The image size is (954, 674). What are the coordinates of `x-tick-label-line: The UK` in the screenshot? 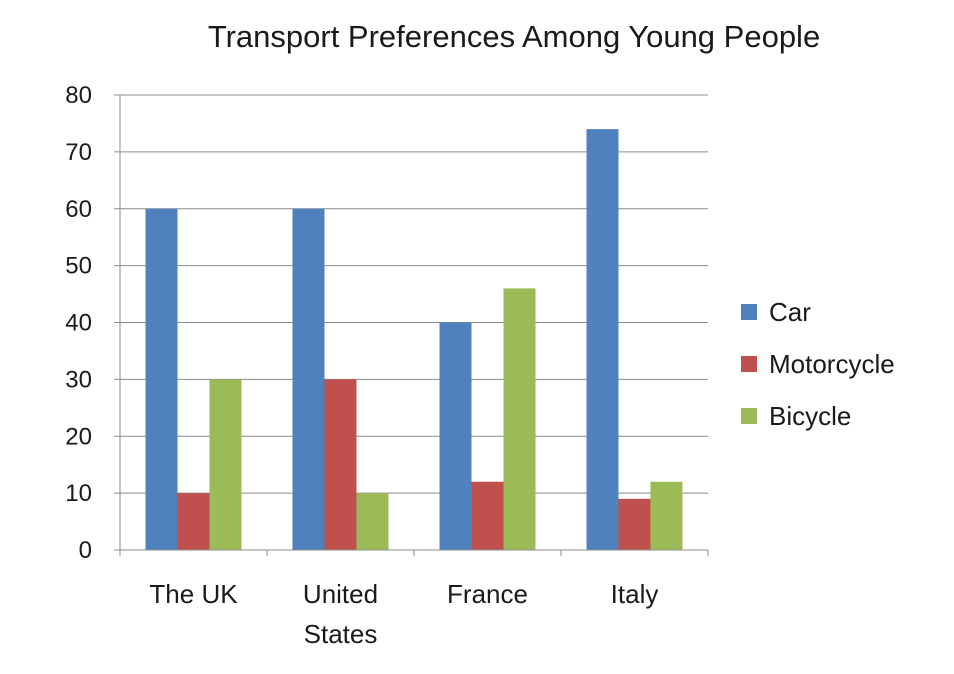 It's located at (193, 594).